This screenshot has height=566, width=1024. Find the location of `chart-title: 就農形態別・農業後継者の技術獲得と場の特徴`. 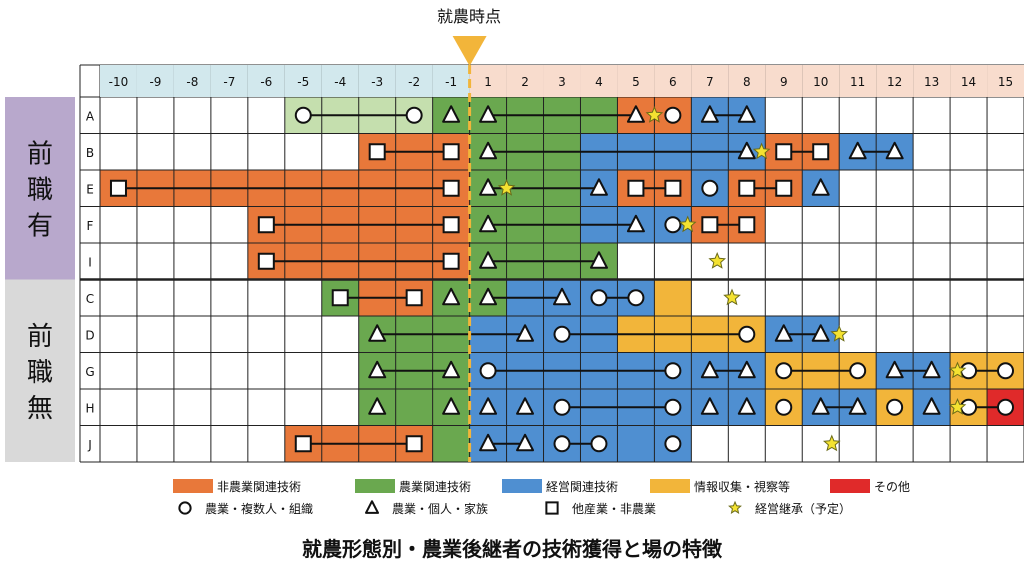

chart-title: 就農形態別・農業後継者の技術獲得と場の特徴 is located at coordinates (512, 549).